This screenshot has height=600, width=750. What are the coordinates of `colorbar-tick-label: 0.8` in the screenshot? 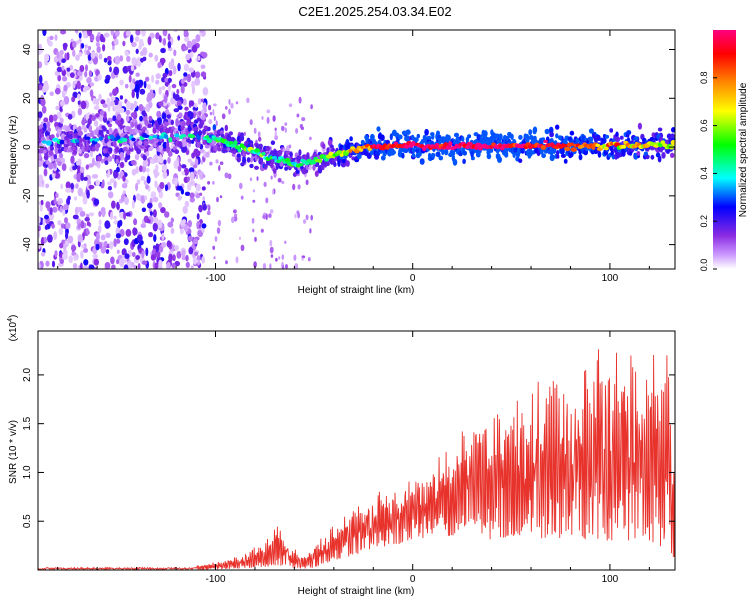 It's located at (704, 78).